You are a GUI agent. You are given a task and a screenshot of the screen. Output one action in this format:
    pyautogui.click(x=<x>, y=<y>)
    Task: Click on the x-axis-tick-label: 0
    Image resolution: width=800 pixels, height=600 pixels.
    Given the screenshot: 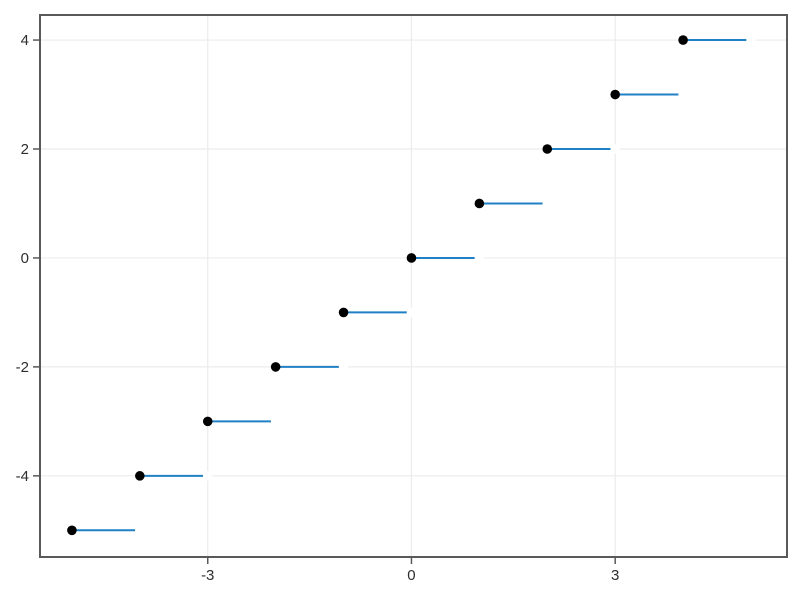 What is the action you would take?
    pyautogui.click(x=411, y=575)
    